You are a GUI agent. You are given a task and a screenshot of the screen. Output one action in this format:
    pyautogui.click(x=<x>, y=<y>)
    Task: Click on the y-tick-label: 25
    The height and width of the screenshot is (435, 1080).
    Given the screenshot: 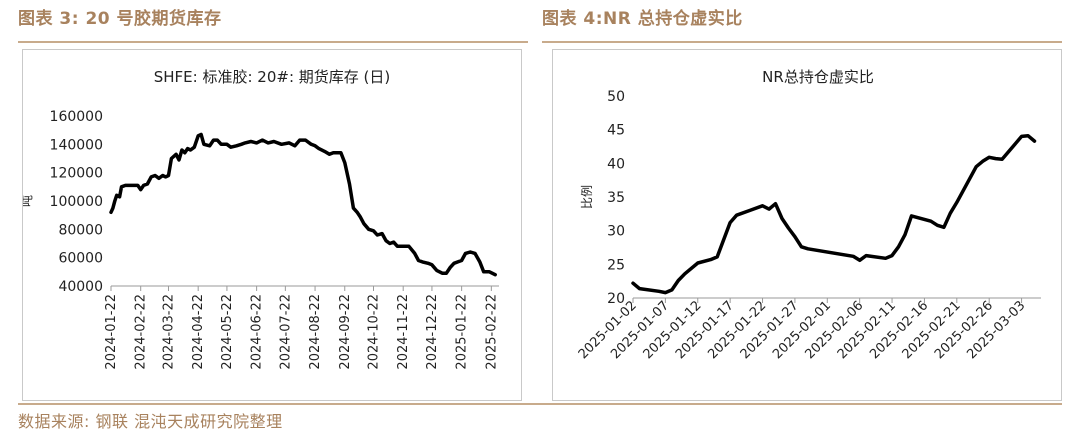 What is the action you would take?
    pyautogui.click(x=616, y=265)
    